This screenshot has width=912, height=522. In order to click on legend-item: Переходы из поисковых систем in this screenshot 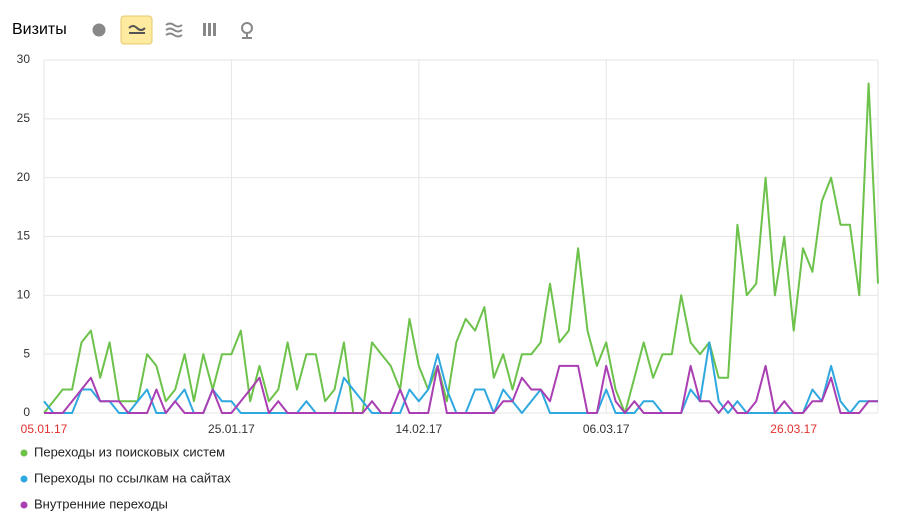, I will do `click(123, 451)`.